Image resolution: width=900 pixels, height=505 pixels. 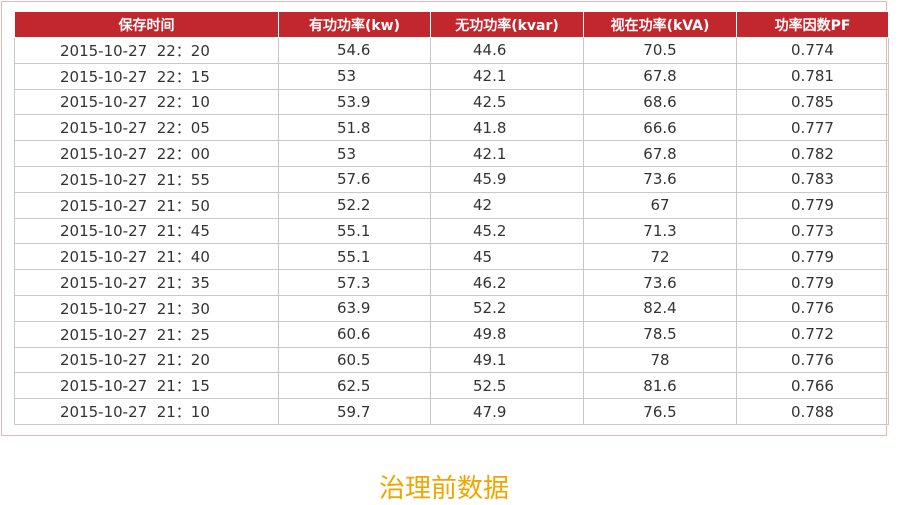 I want to click on table-cell: 0.782, so click(x=812, y=153).